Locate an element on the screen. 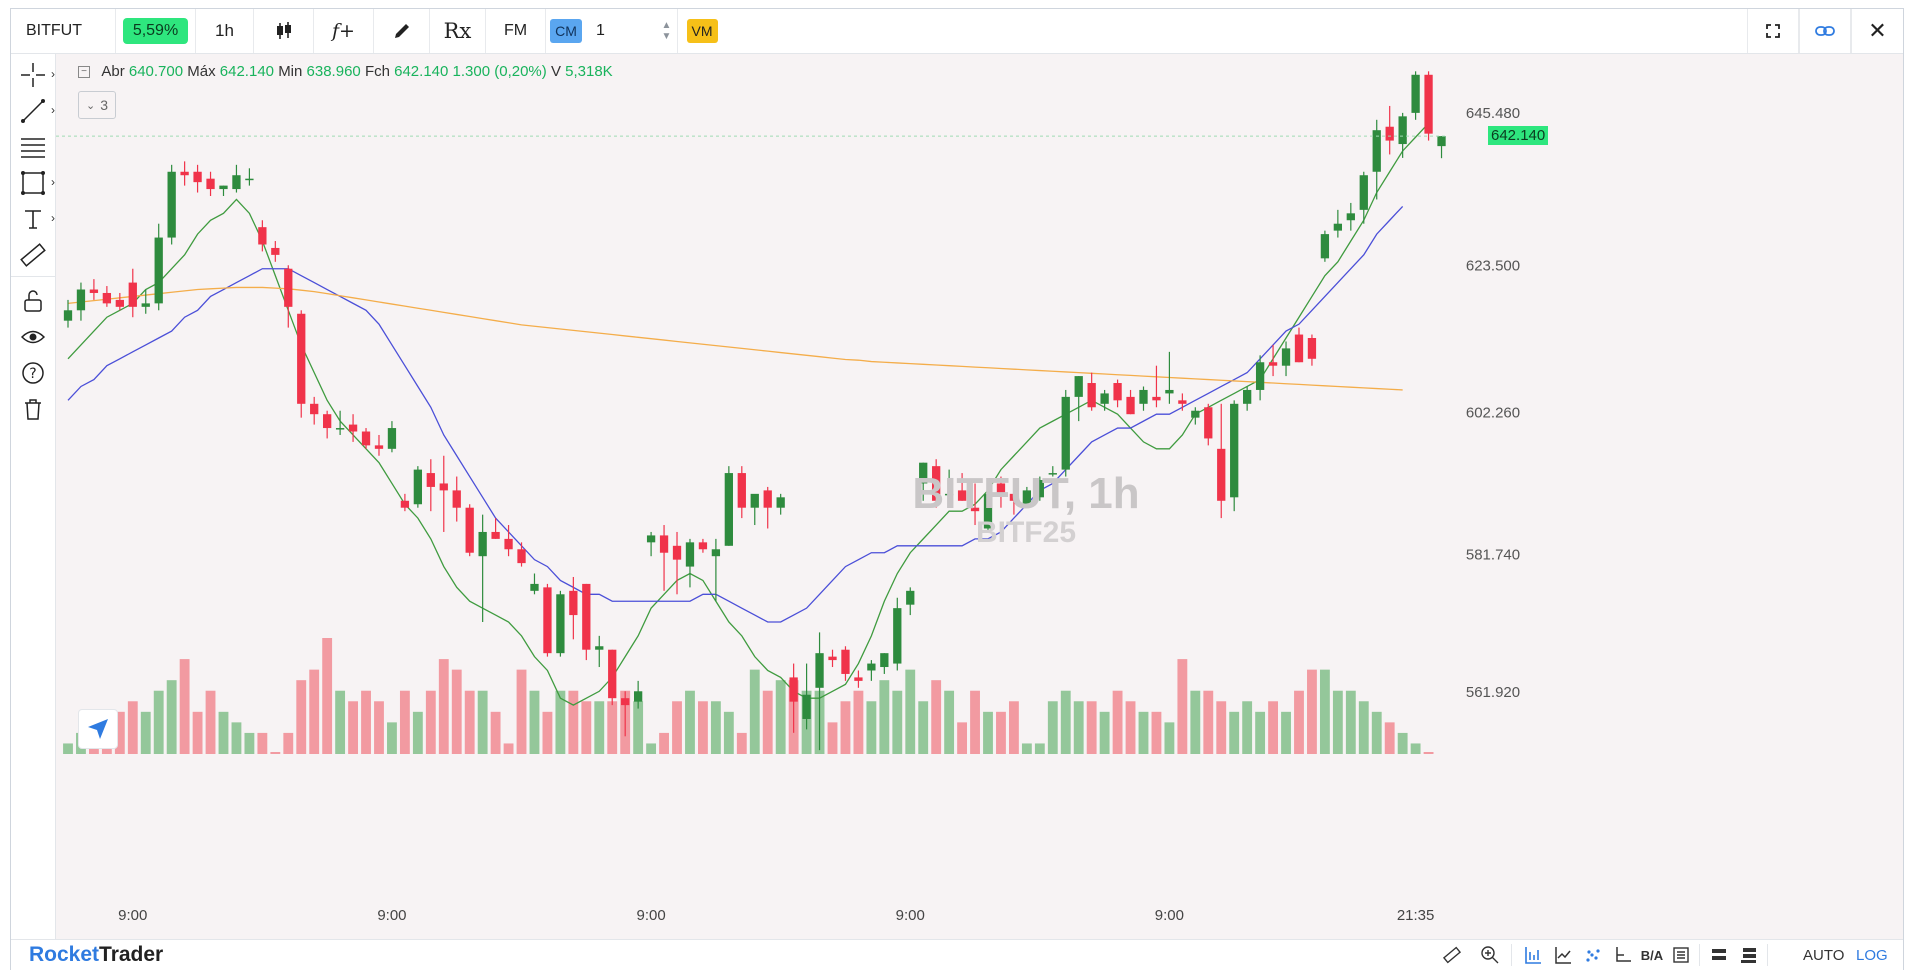 This screenshot has width=1912, height=970. volume-label: V is located at coordinates (555, 71).